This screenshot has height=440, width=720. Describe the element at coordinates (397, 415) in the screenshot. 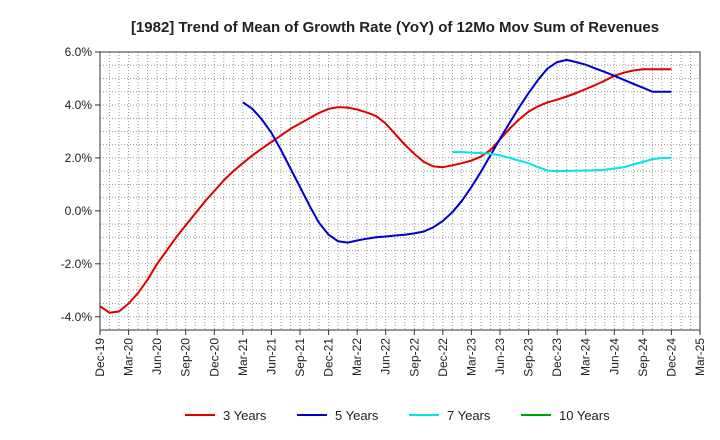

I see `legend: 3 Years 5 Years 7 Years 10 Years` at that location.